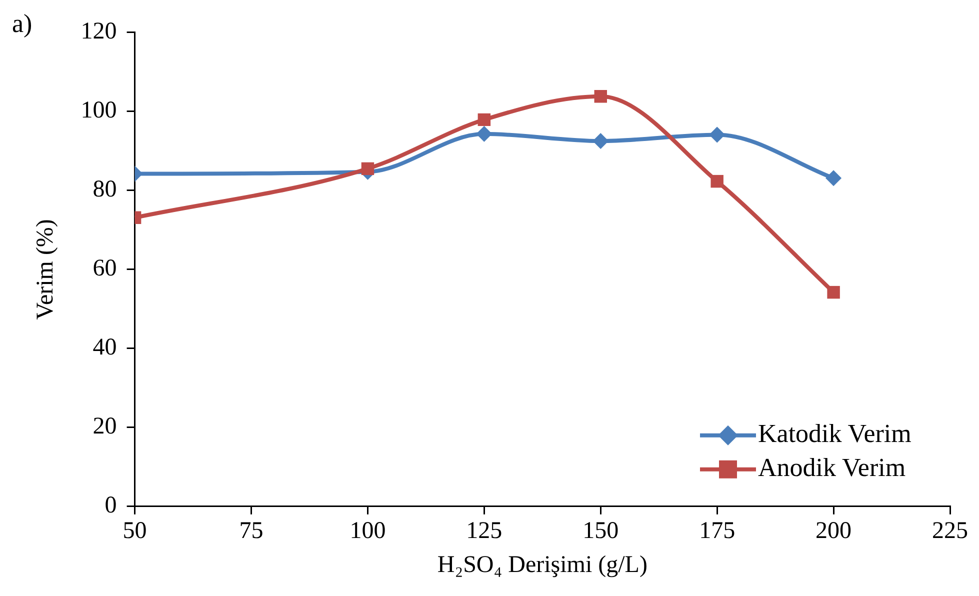 This screenshot has width=979, height=596. Describe the element at coordinates (22, 23) in the screenshot. I see `text: a)` at that location.